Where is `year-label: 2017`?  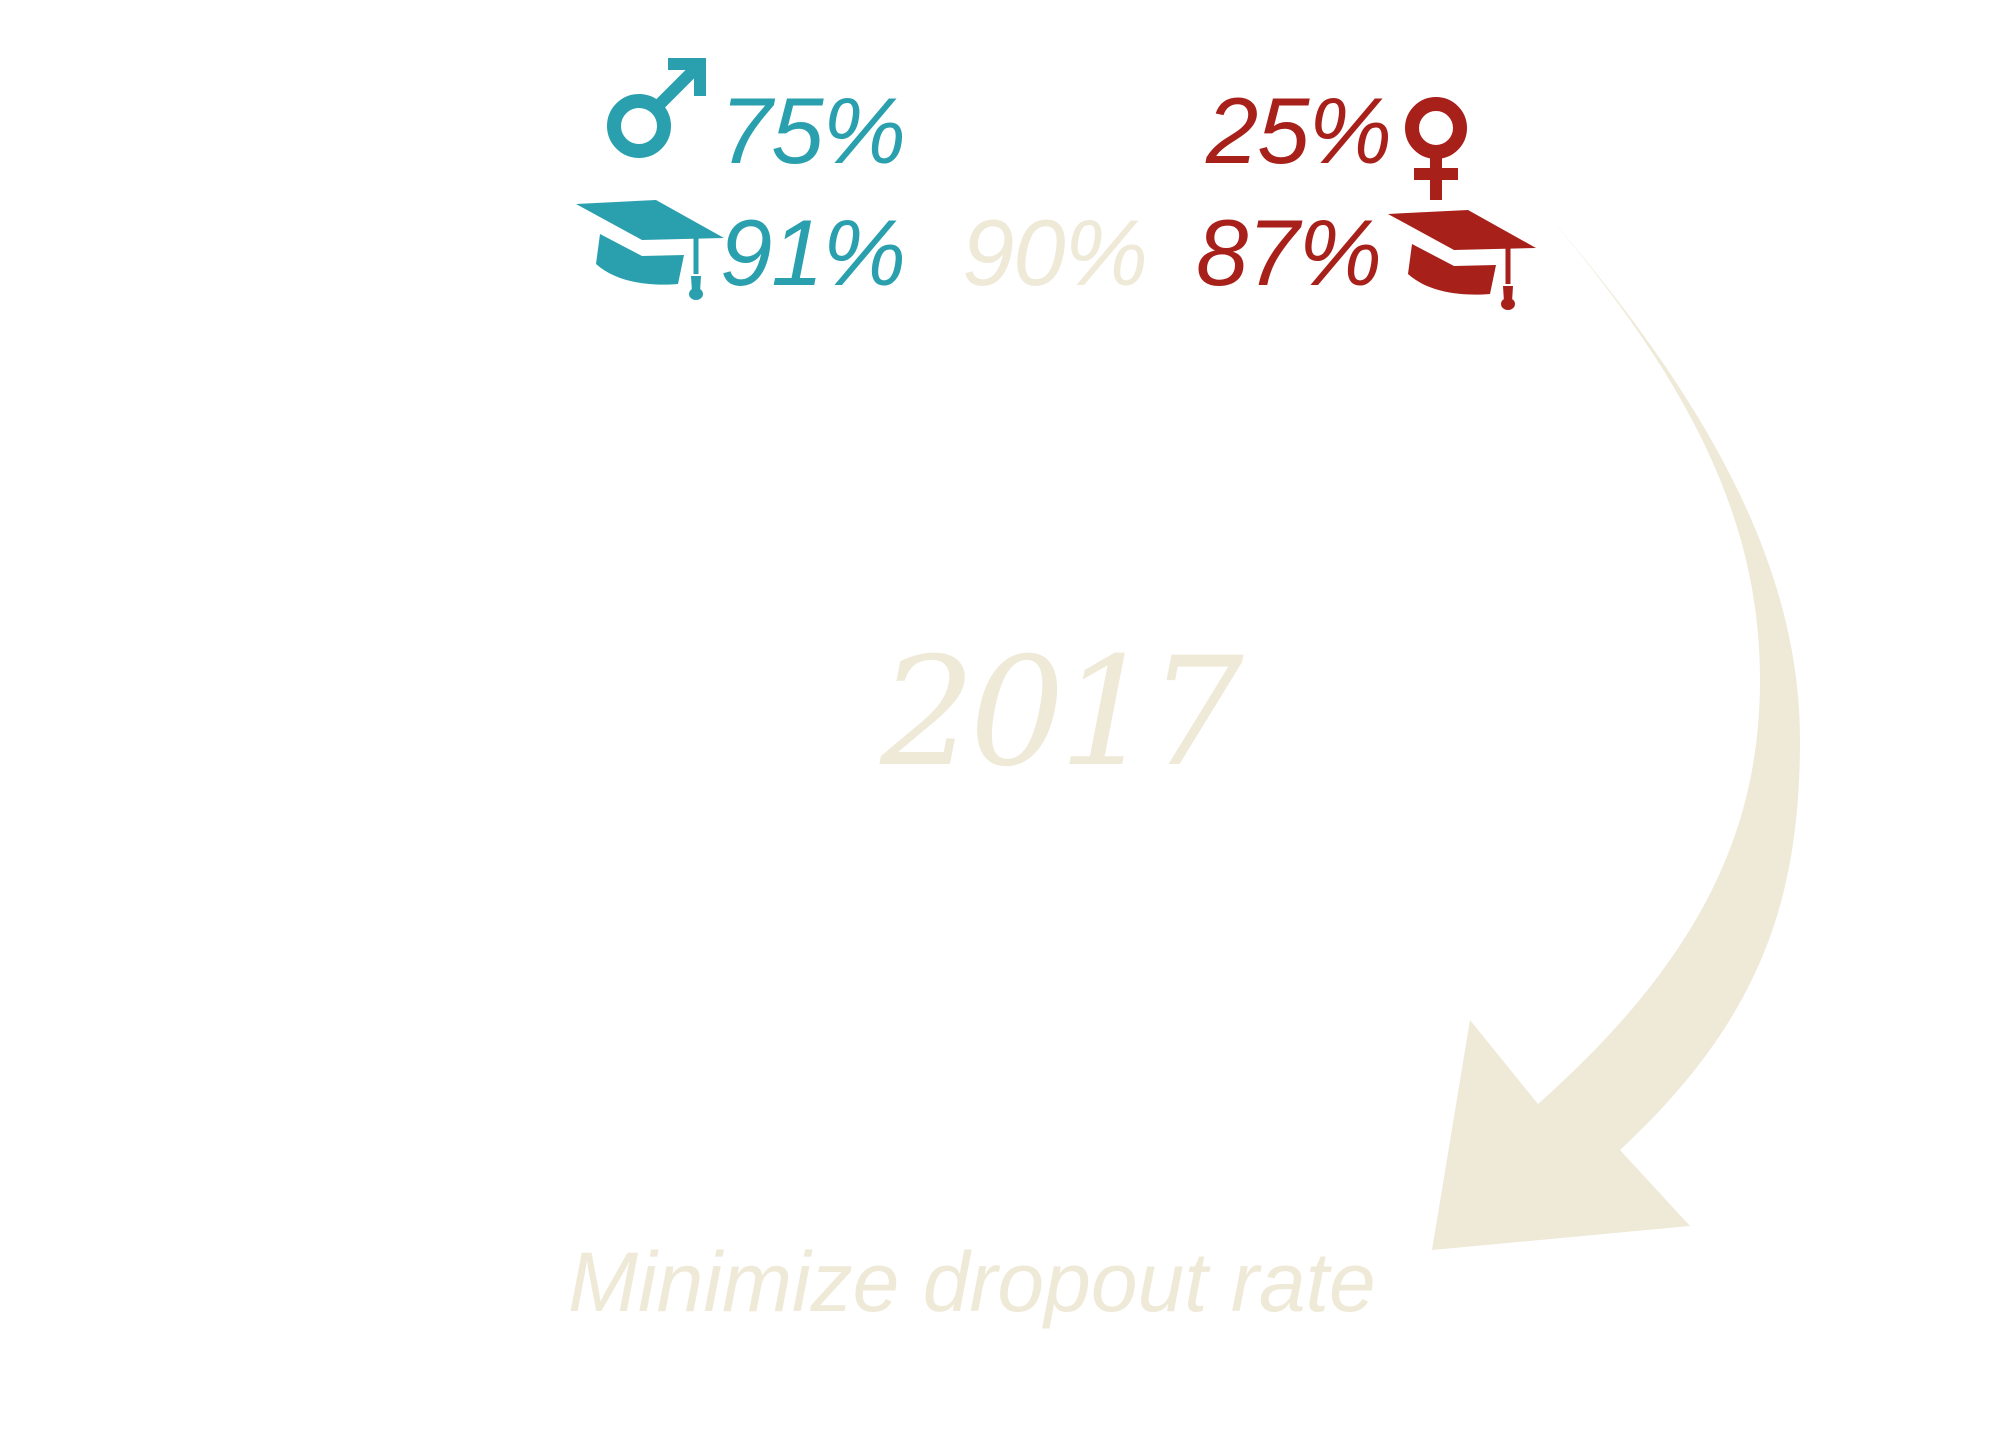 year-label: 2017 is located at coordinates (1062, 713).